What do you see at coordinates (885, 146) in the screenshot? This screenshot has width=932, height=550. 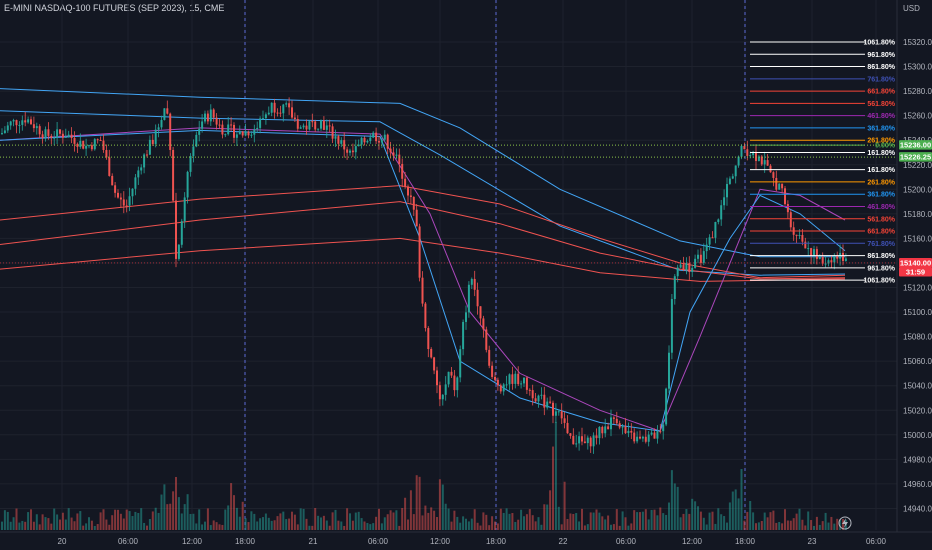 I see `fib-level-label: 0.00%` at bounding box center [885, 146].